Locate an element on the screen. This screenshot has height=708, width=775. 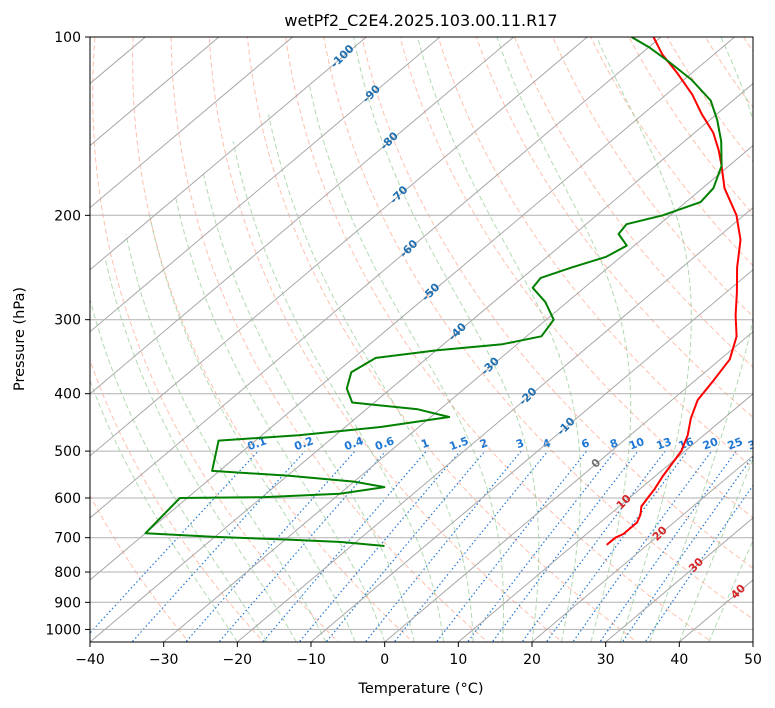
x-tick-label: 50 is located at coordinates (753, 660).